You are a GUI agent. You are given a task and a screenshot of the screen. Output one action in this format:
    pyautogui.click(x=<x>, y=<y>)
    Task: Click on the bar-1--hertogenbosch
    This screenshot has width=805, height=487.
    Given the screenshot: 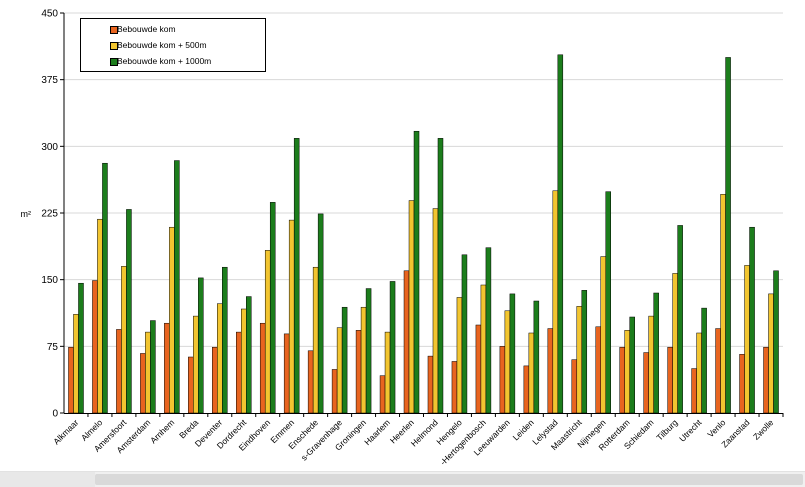 What is the action you would take?
    pyautogui.click(x=478, y=369)
    